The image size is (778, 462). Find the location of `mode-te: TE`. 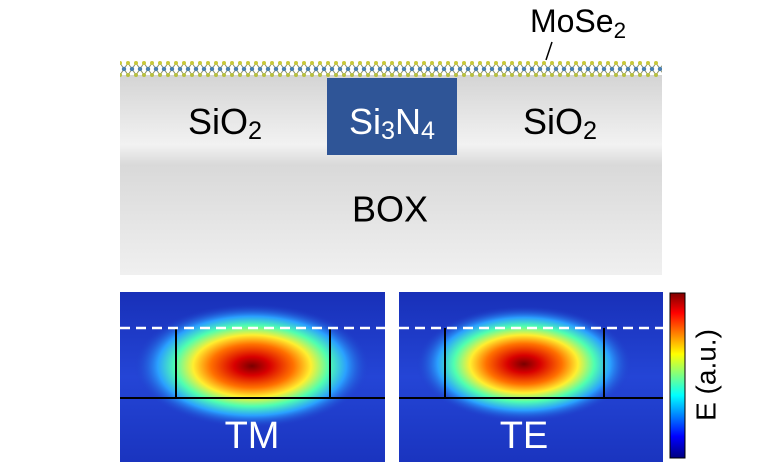

mode-te: TE is located at coordinates (531, 377).